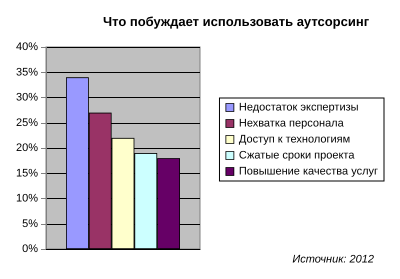  Describe the element at coordinates (308, 172) in the screenshot. I see `legend-label: Повышение качества услуг` at that location.